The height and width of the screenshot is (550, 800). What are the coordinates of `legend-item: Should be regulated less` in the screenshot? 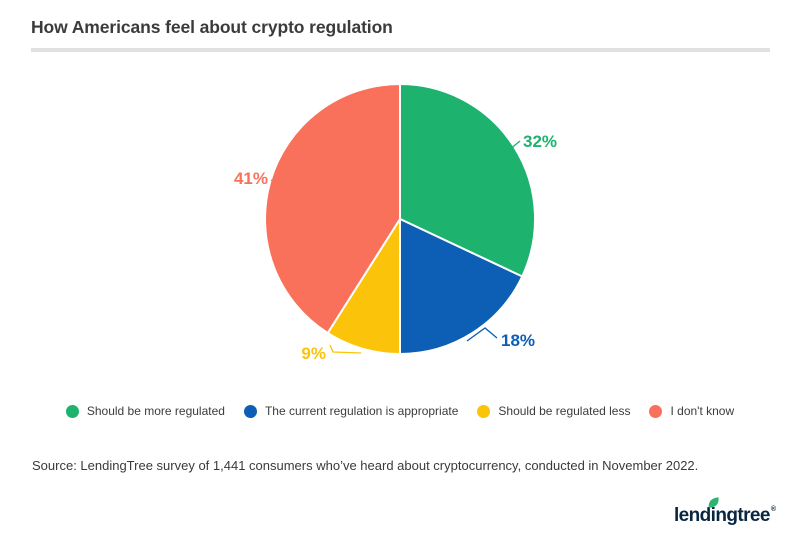 It's located at (553, 411).